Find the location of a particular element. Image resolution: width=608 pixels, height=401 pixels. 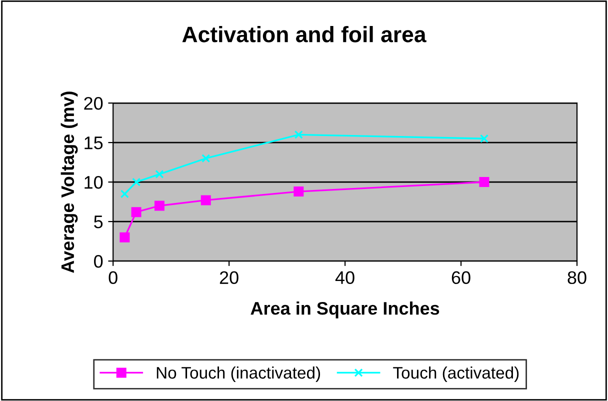

x-tick-label: 20 is located at coordinates (229, 277).